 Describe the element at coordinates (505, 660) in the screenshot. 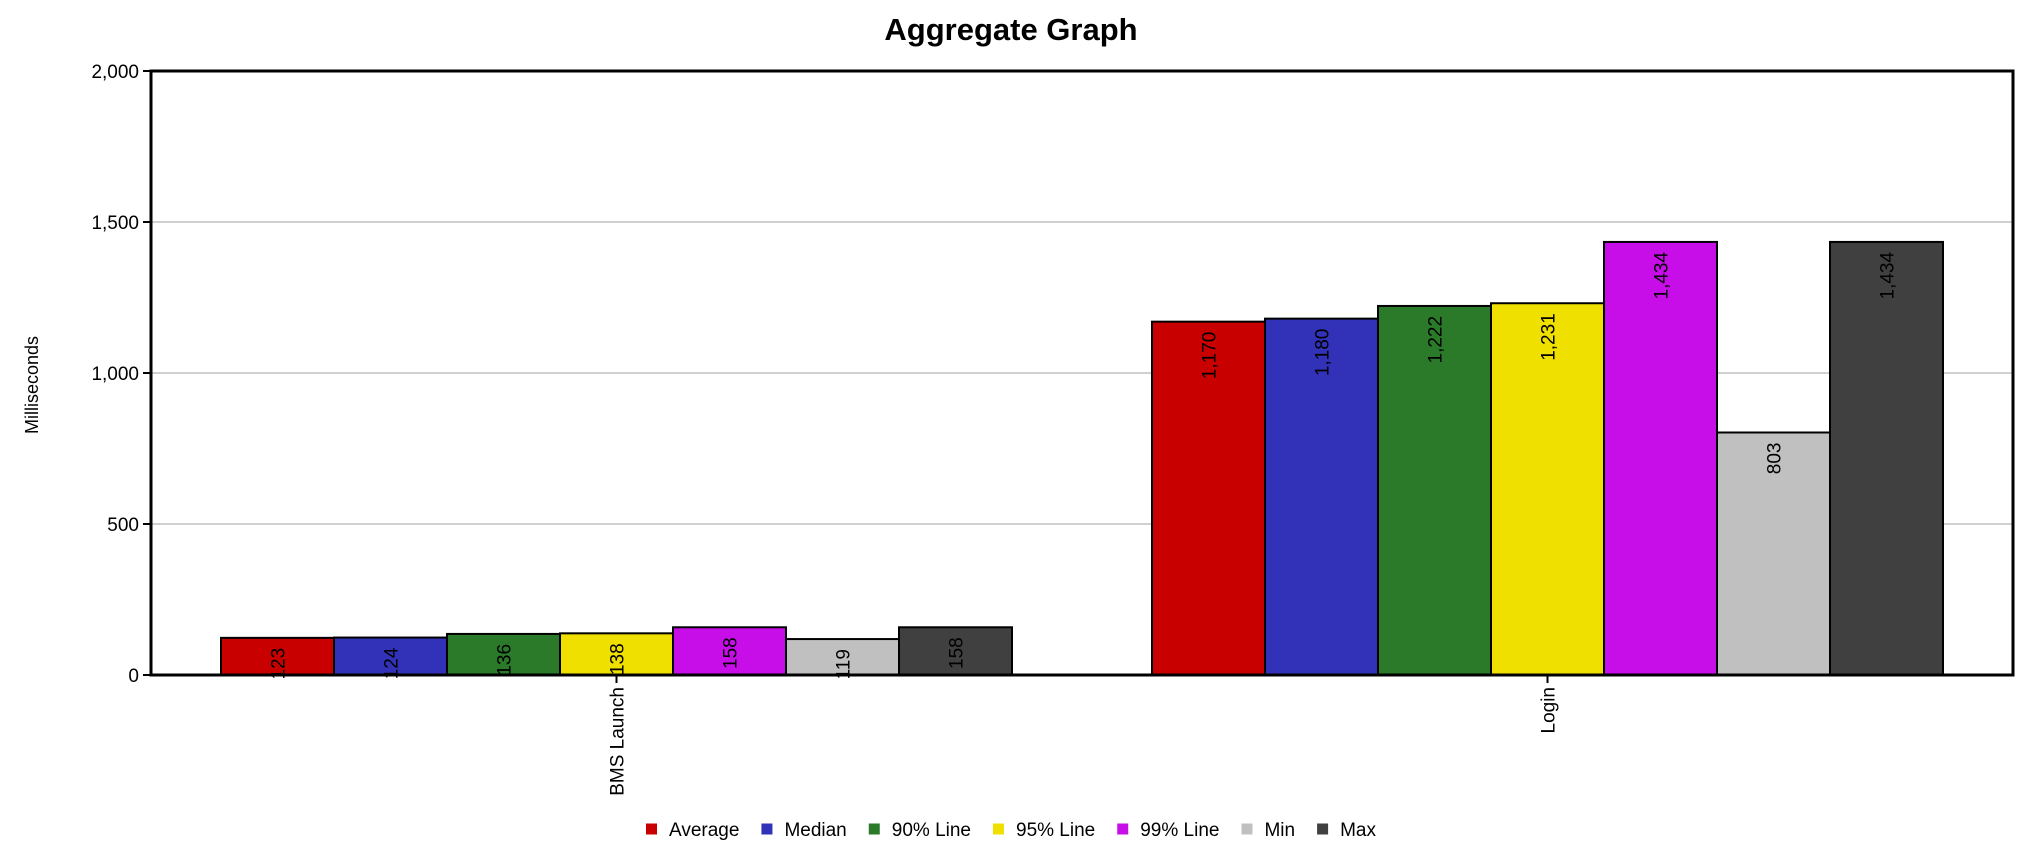

I see `data-label: 136` at that location.